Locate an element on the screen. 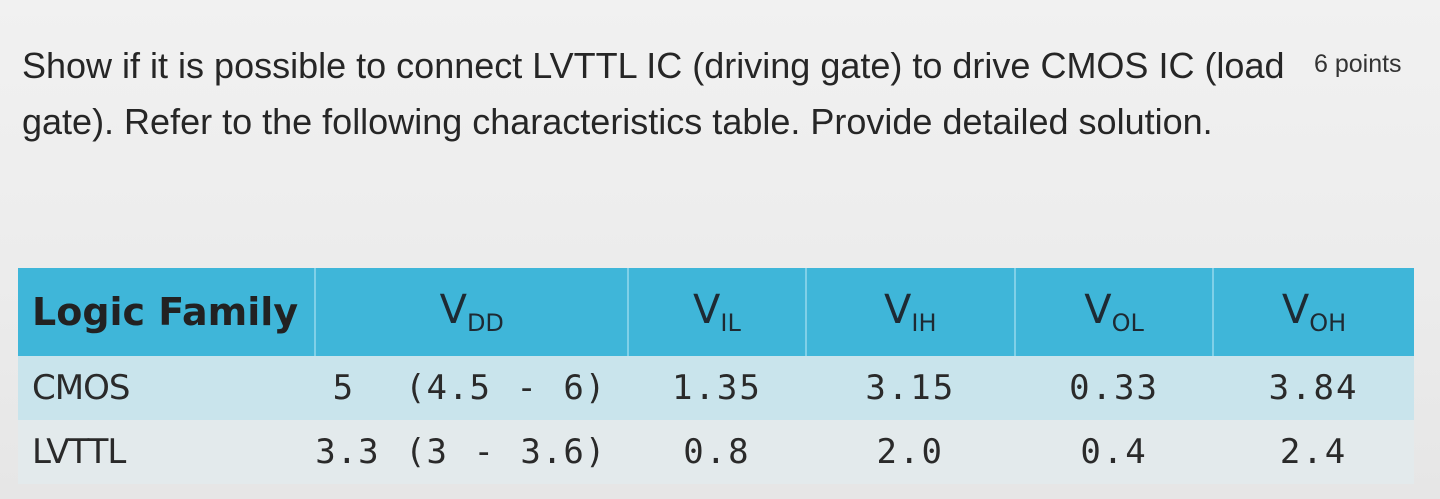 This screenshot has width=1440, height=499. cell-vil-lvttl: 0.8 is located at coordinates (717, 452).